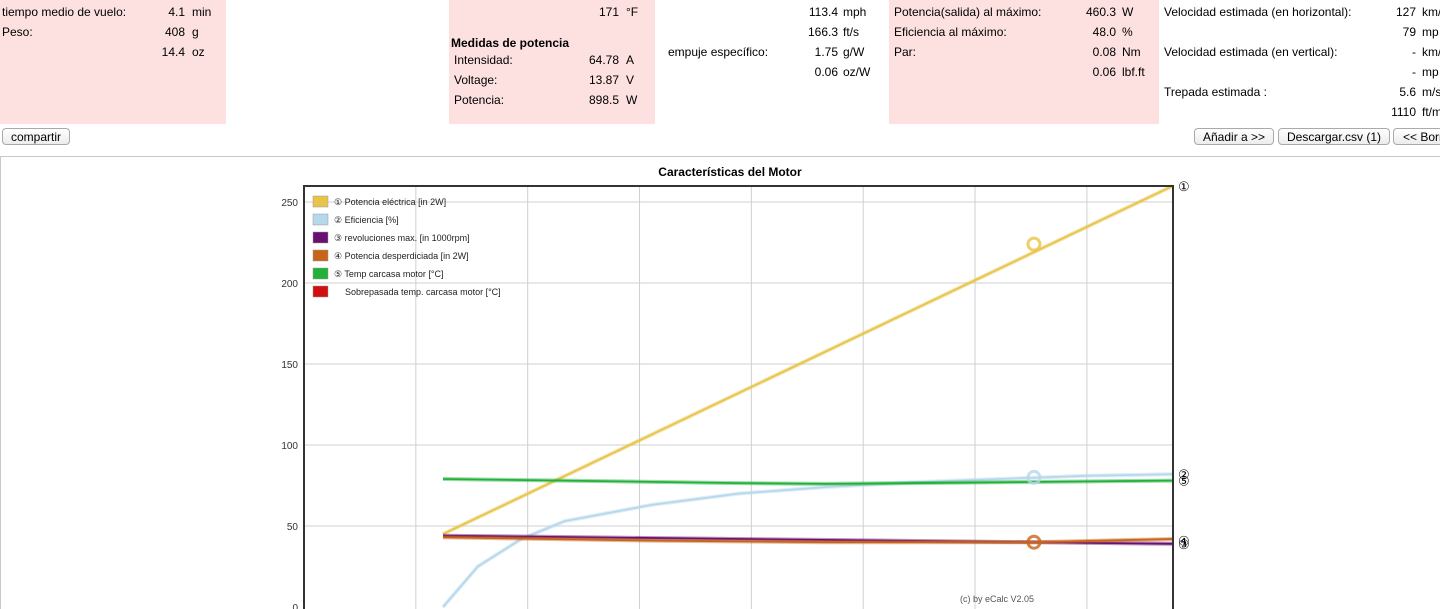 This screenshot has height=609, width=1440. I want to click on download-csv-button: Descargar.csv (1), so click(1334, 136).